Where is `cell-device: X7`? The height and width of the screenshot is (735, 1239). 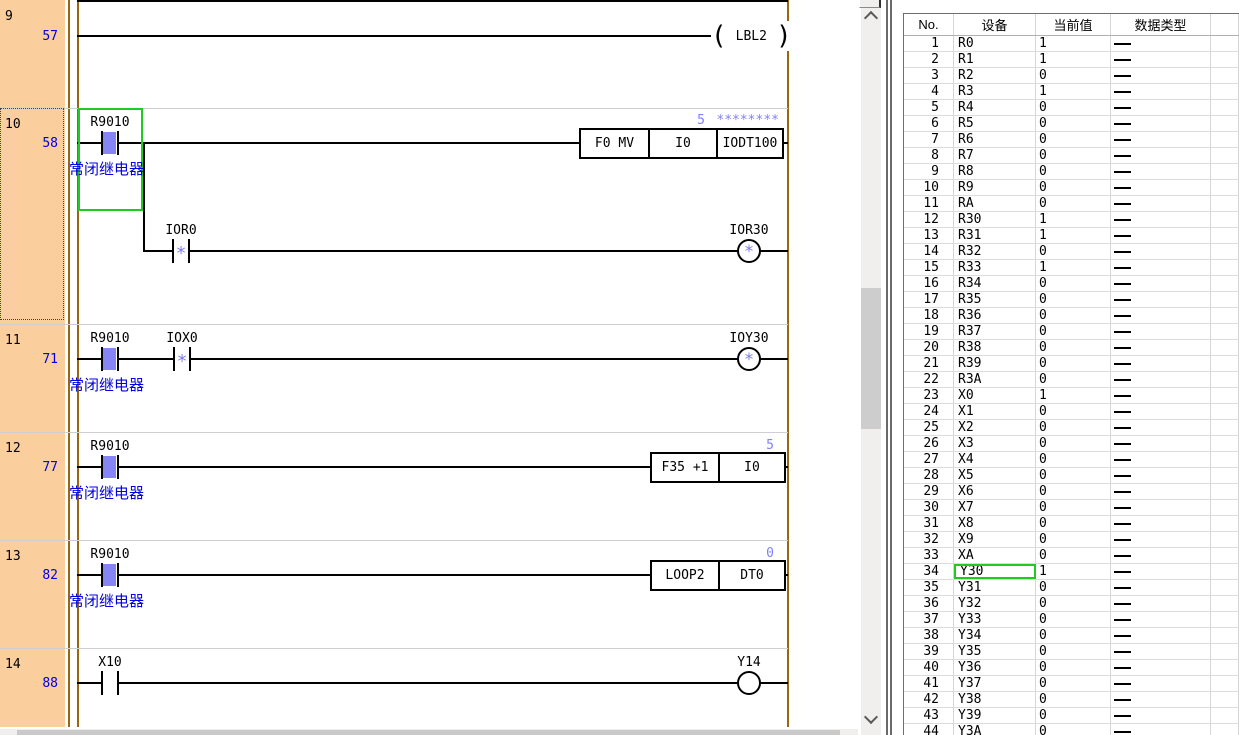
cell-device: X7 is located at coordinates (995, 507).